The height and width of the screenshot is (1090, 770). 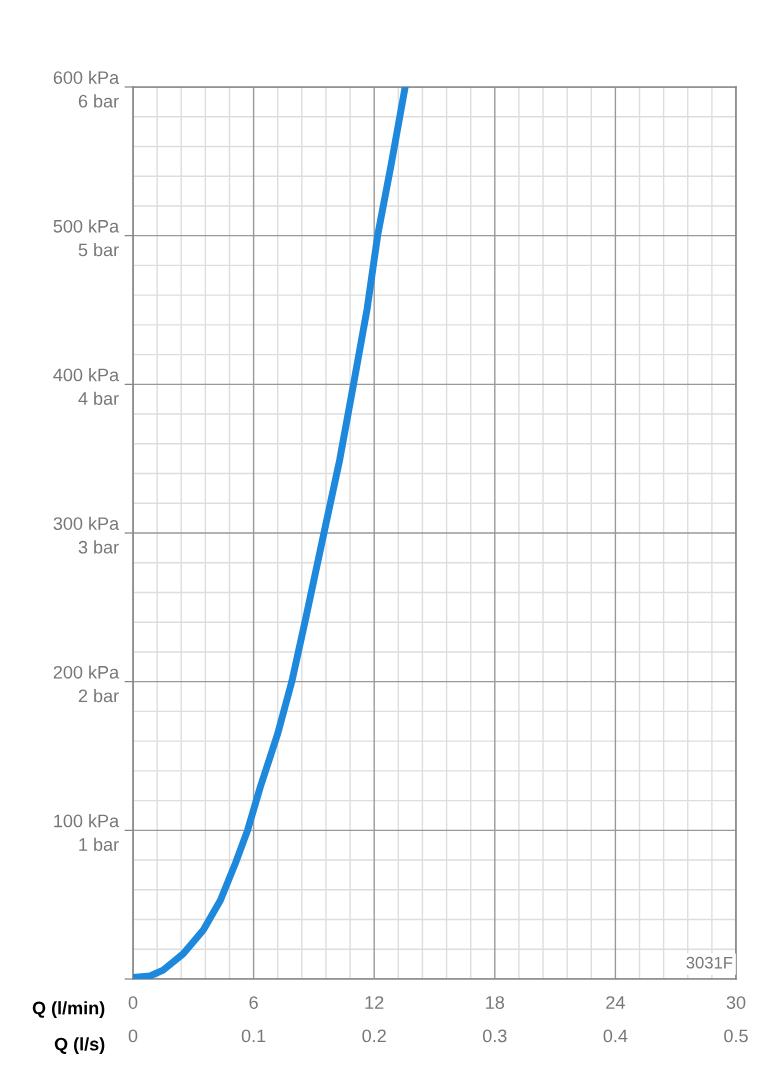 What do you see at coordinates (615, 1036) in the screenshot?
I see `x2-tick-label: 0.4` at bounding box center [615, 1036].